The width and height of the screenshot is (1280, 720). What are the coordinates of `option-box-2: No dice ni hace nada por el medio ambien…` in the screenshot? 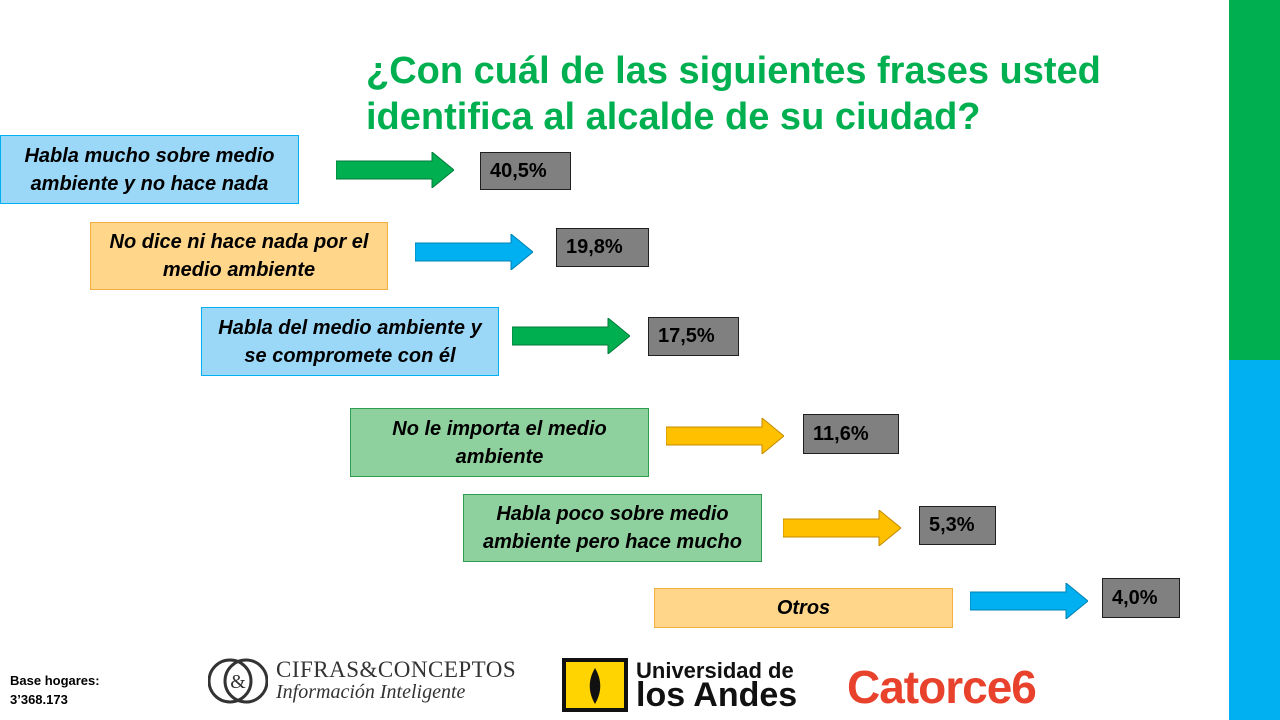 It's located at (239, 256).